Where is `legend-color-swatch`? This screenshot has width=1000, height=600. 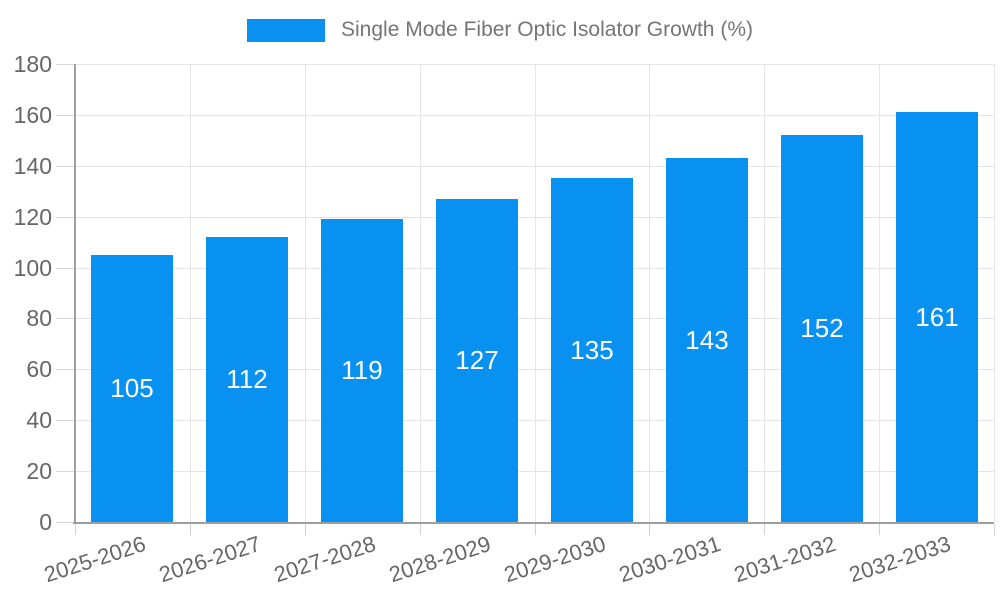 legend-color-swatch is located at coordinates (286, 30).